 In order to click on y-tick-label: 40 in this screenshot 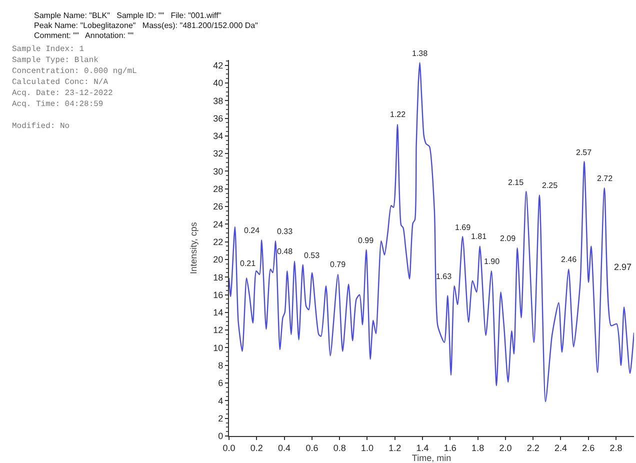, I will do `click(218, 83)`.